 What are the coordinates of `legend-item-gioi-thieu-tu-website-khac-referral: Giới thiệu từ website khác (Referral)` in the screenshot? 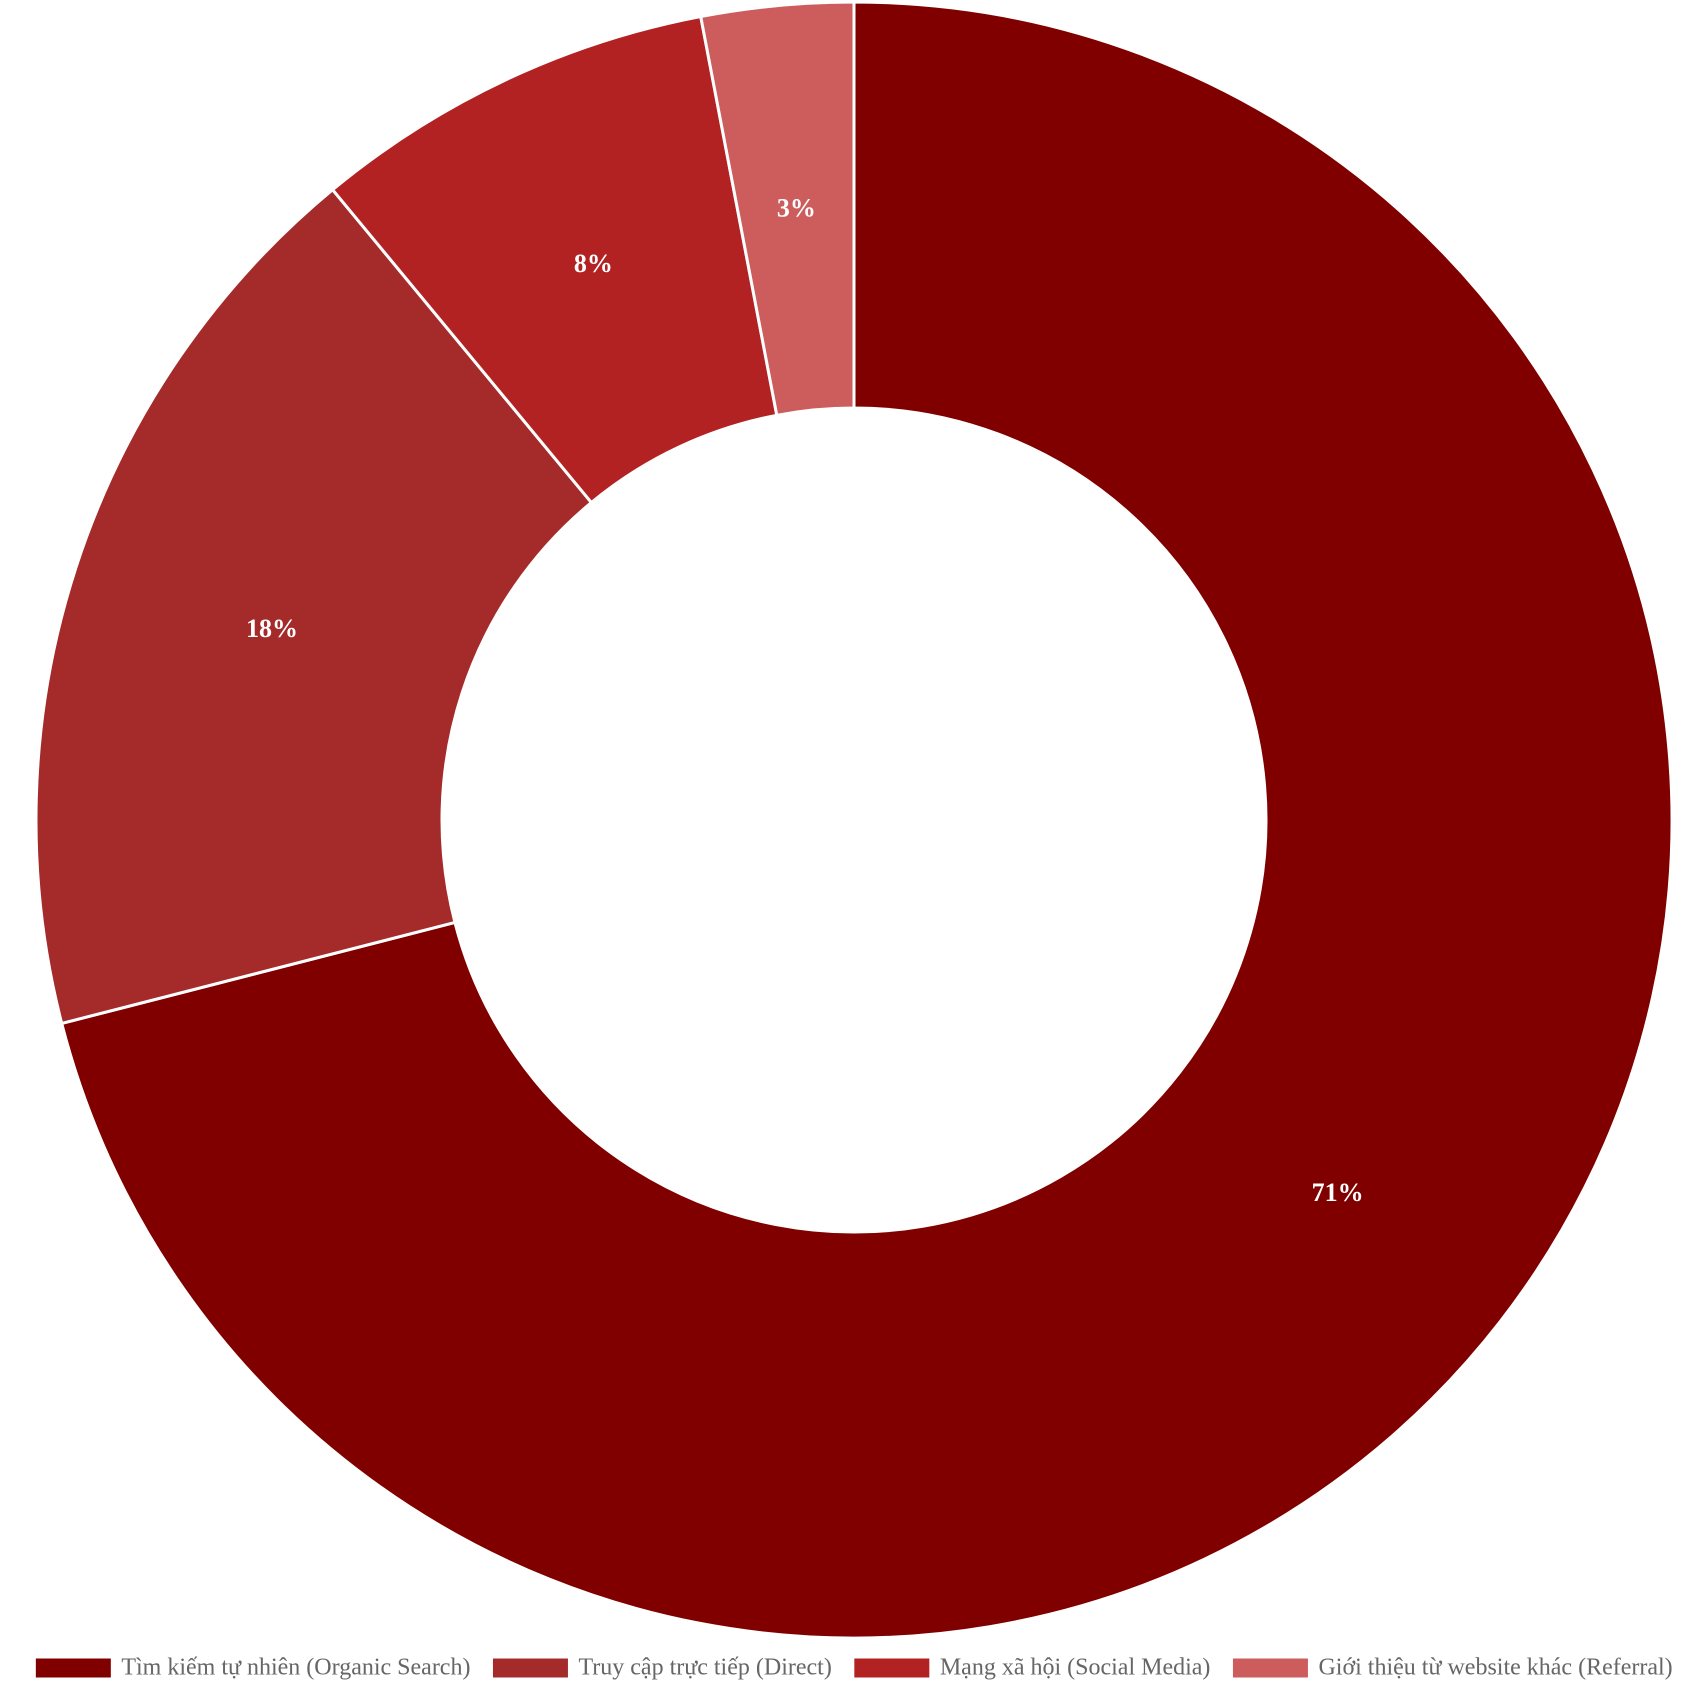 It's located at (1452, 1668).